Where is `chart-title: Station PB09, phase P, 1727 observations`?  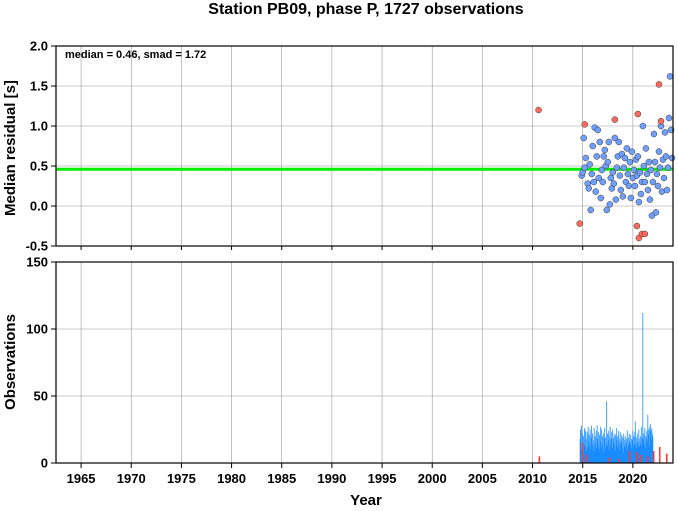
chart-title: Station PB09, phase P, 1727 observations is located at coordinates (365, 9).